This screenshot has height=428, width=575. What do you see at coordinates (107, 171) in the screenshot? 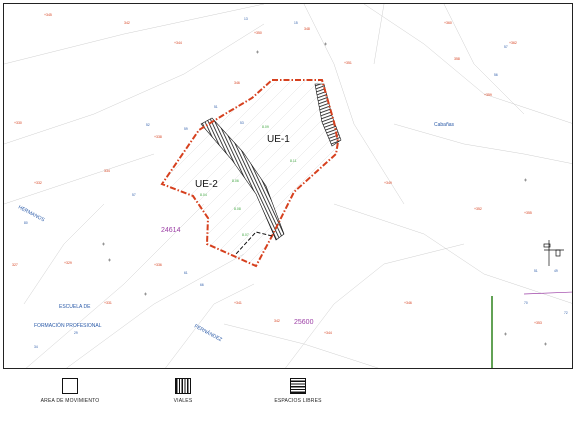
I see `svg-text: 334` at bounding box center [107, 171].